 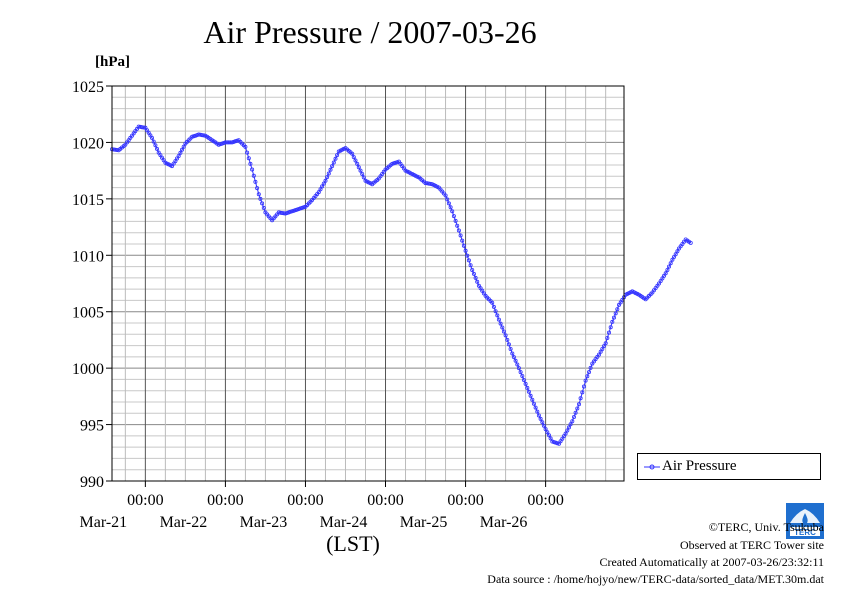 What do you see at coordinates (88, 313) in the screenshot?
I see `y-tick-label: 1005` at bounding box center [88, 313].